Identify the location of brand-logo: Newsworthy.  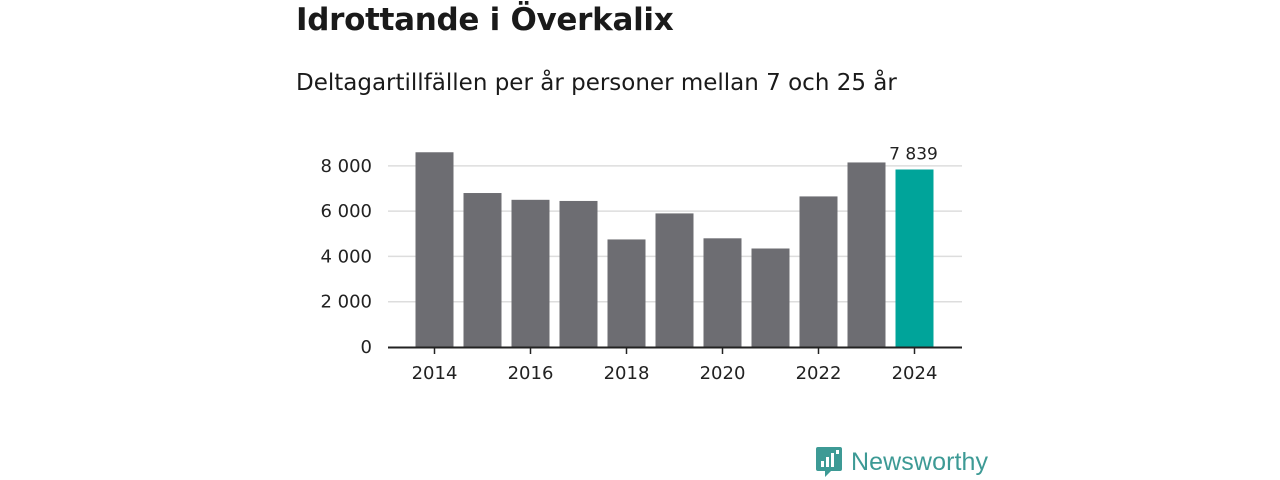
(901, 462).